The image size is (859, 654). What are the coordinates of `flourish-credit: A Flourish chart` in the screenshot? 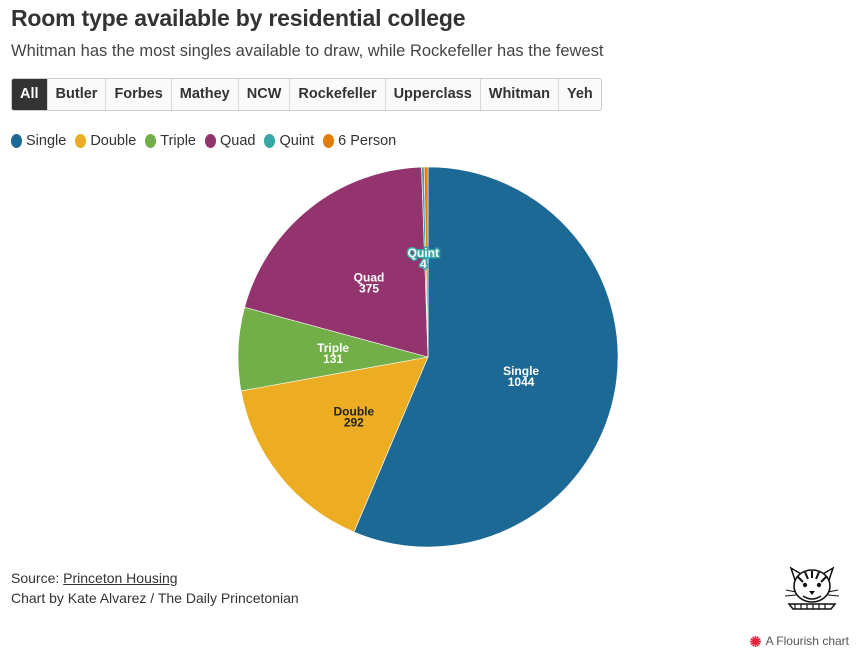 It's located at (799, 641).